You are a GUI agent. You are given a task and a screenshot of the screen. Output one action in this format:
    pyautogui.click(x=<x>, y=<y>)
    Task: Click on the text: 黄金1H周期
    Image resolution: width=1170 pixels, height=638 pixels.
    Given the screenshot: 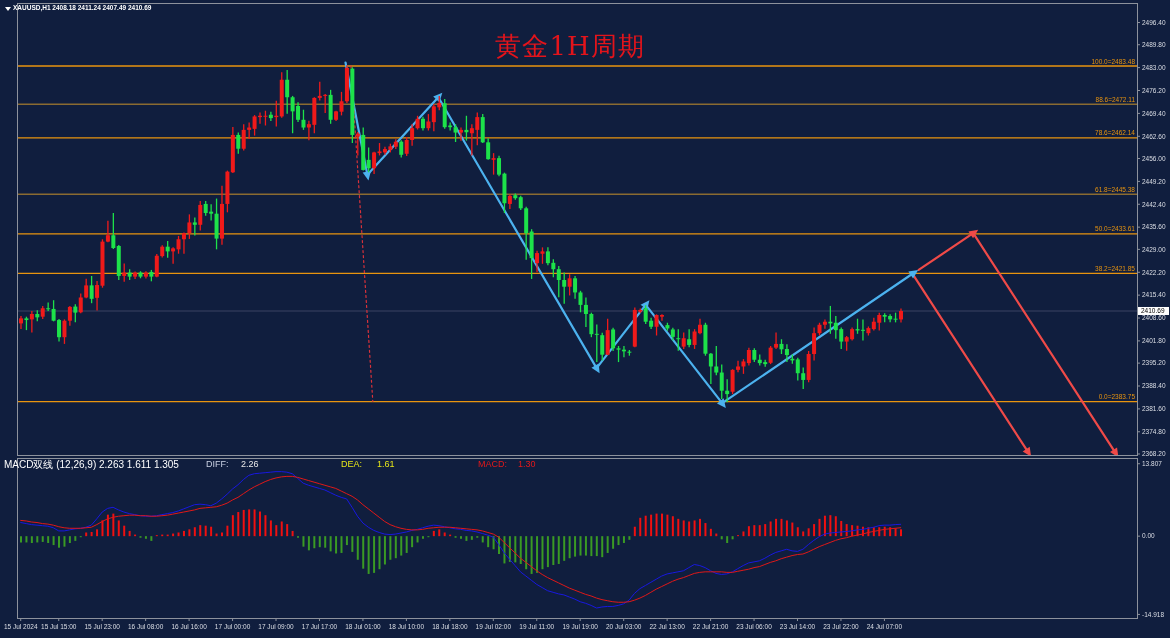 What is the action you would take?
    pyautogui.click(x=570, y=46)
    